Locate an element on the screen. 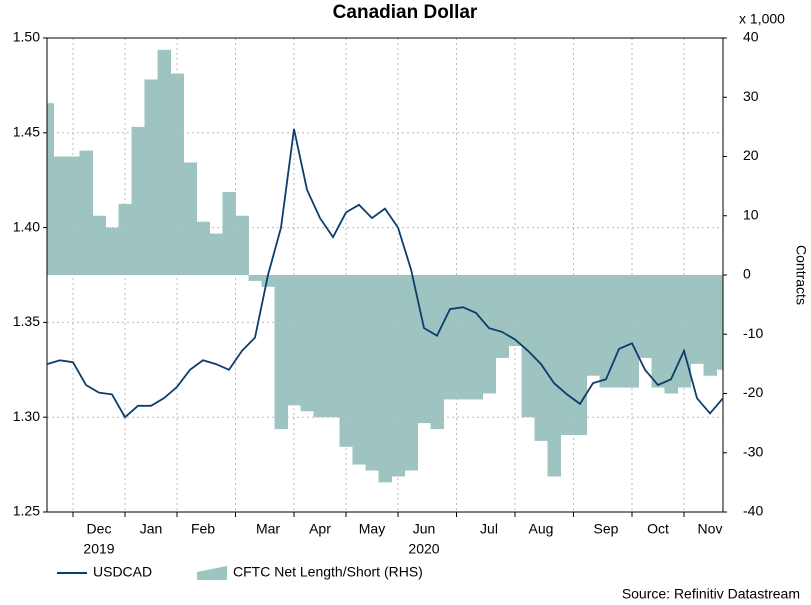 The image size is (811, 605). x-tick-label: Jun is located at coordinates (424, 529).